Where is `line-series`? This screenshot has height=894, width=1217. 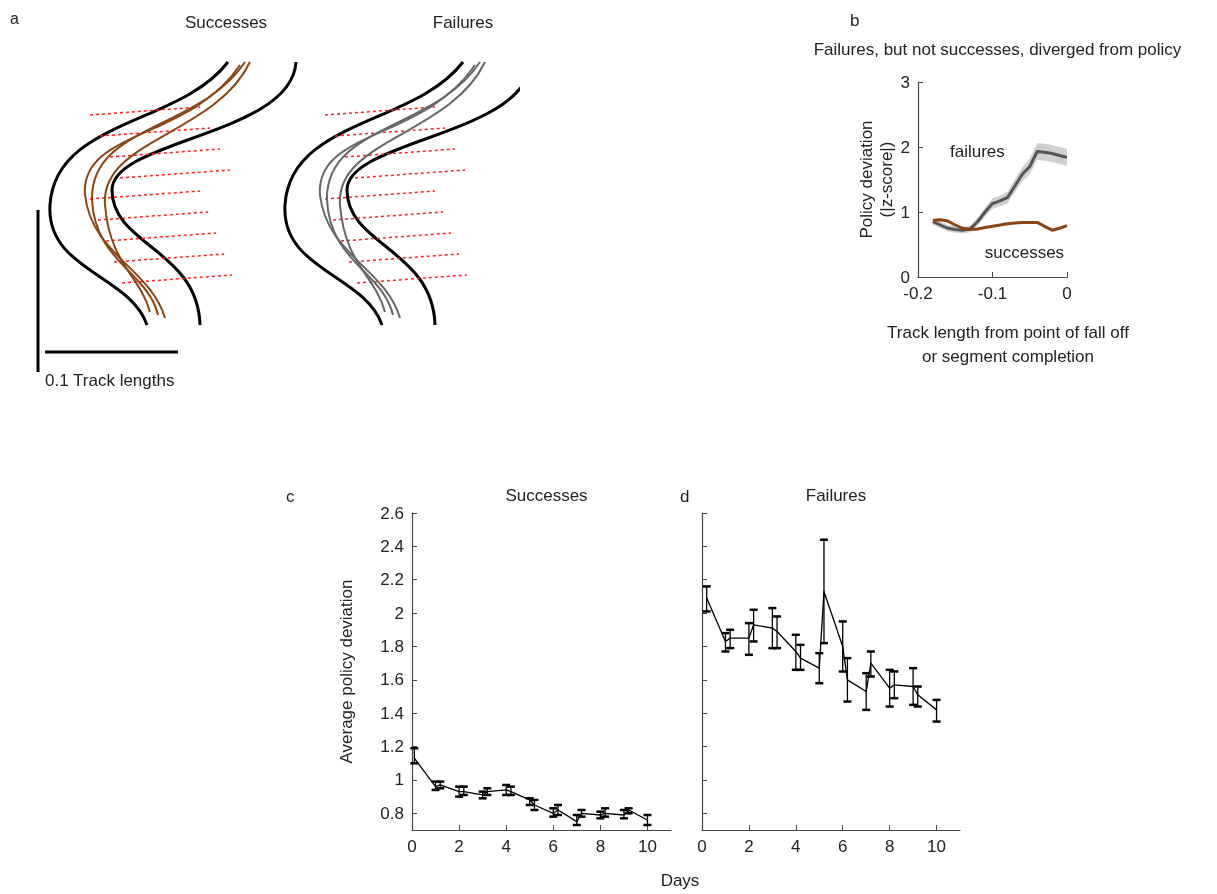
line-series is located at coordinates (1000, 225).